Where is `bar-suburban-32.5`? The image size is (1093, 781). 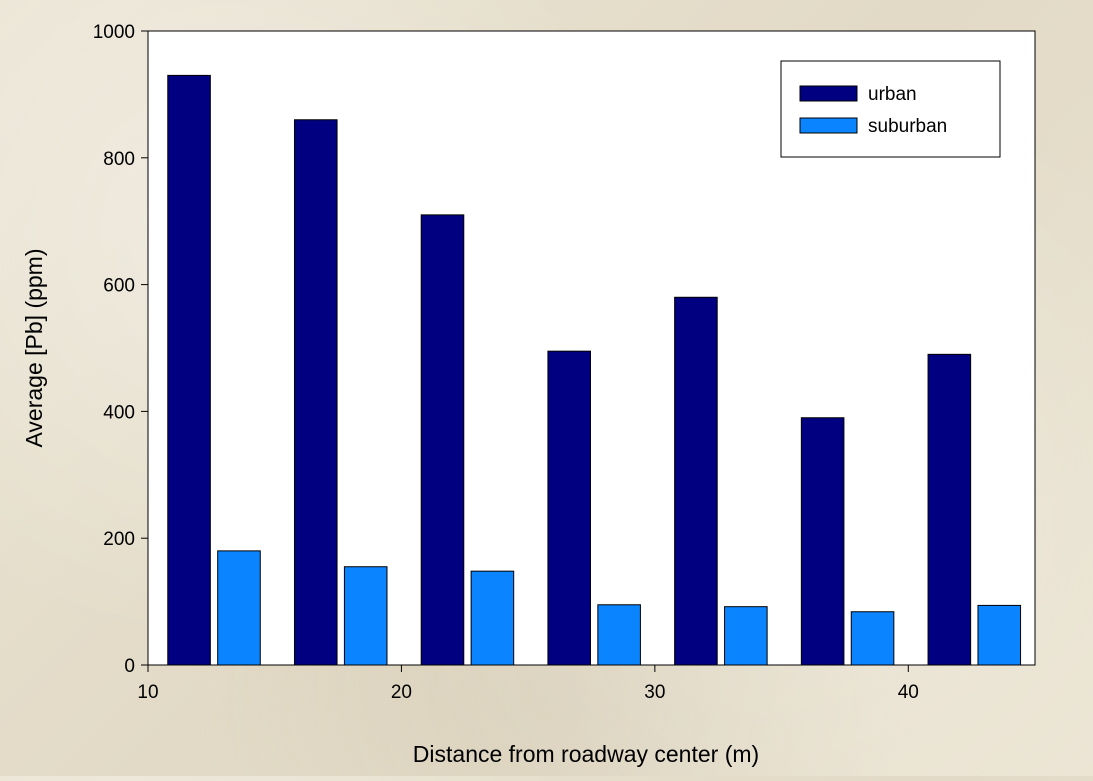 bar-suburban-32.5 is located at coordinates (746, 636).